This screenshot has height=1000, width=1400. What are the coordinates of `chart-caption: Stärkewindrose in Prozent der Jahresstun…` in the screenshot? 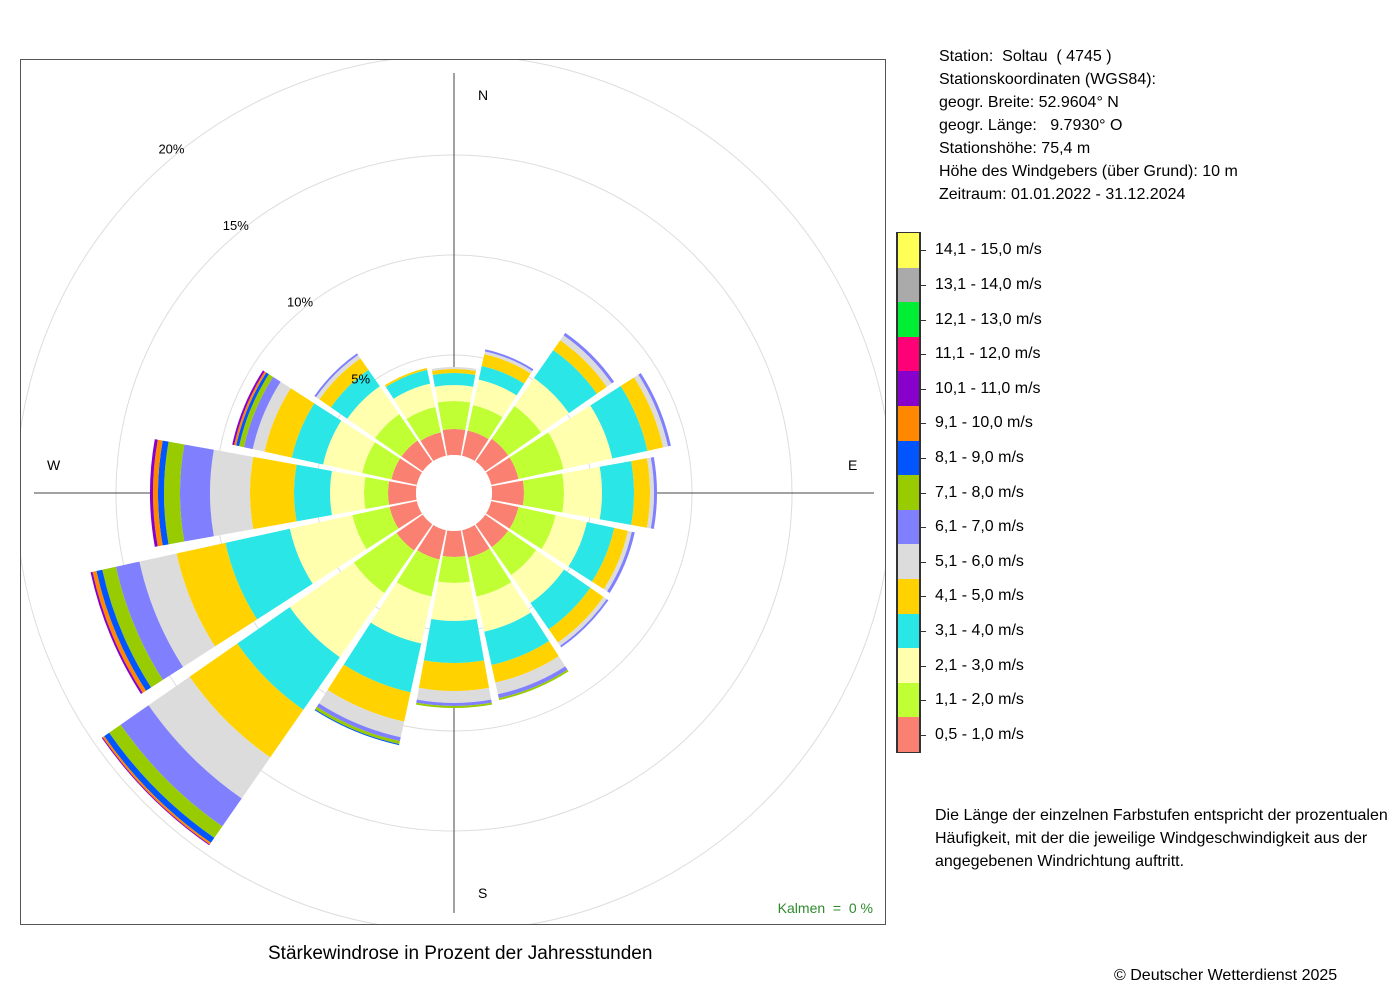 It's located at (460, 953).